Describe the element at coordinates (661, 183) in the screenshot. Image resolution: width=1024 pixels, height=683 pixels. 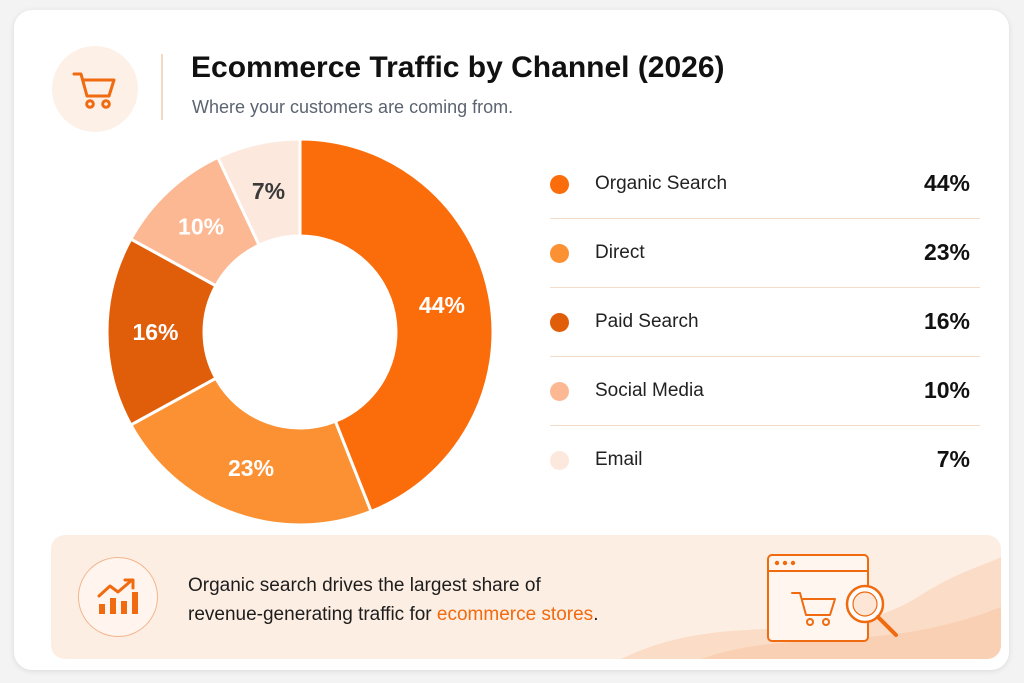
I see `legend-label: Organic Search` at that location.